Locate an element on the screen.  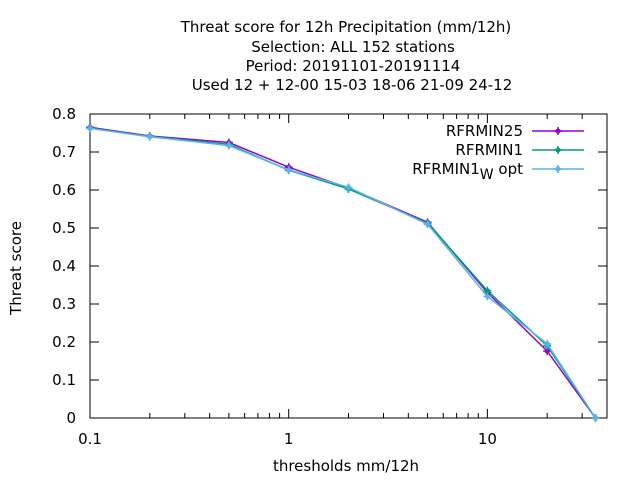
y-axis-label: Threat score is located at coordinates (16, 268).